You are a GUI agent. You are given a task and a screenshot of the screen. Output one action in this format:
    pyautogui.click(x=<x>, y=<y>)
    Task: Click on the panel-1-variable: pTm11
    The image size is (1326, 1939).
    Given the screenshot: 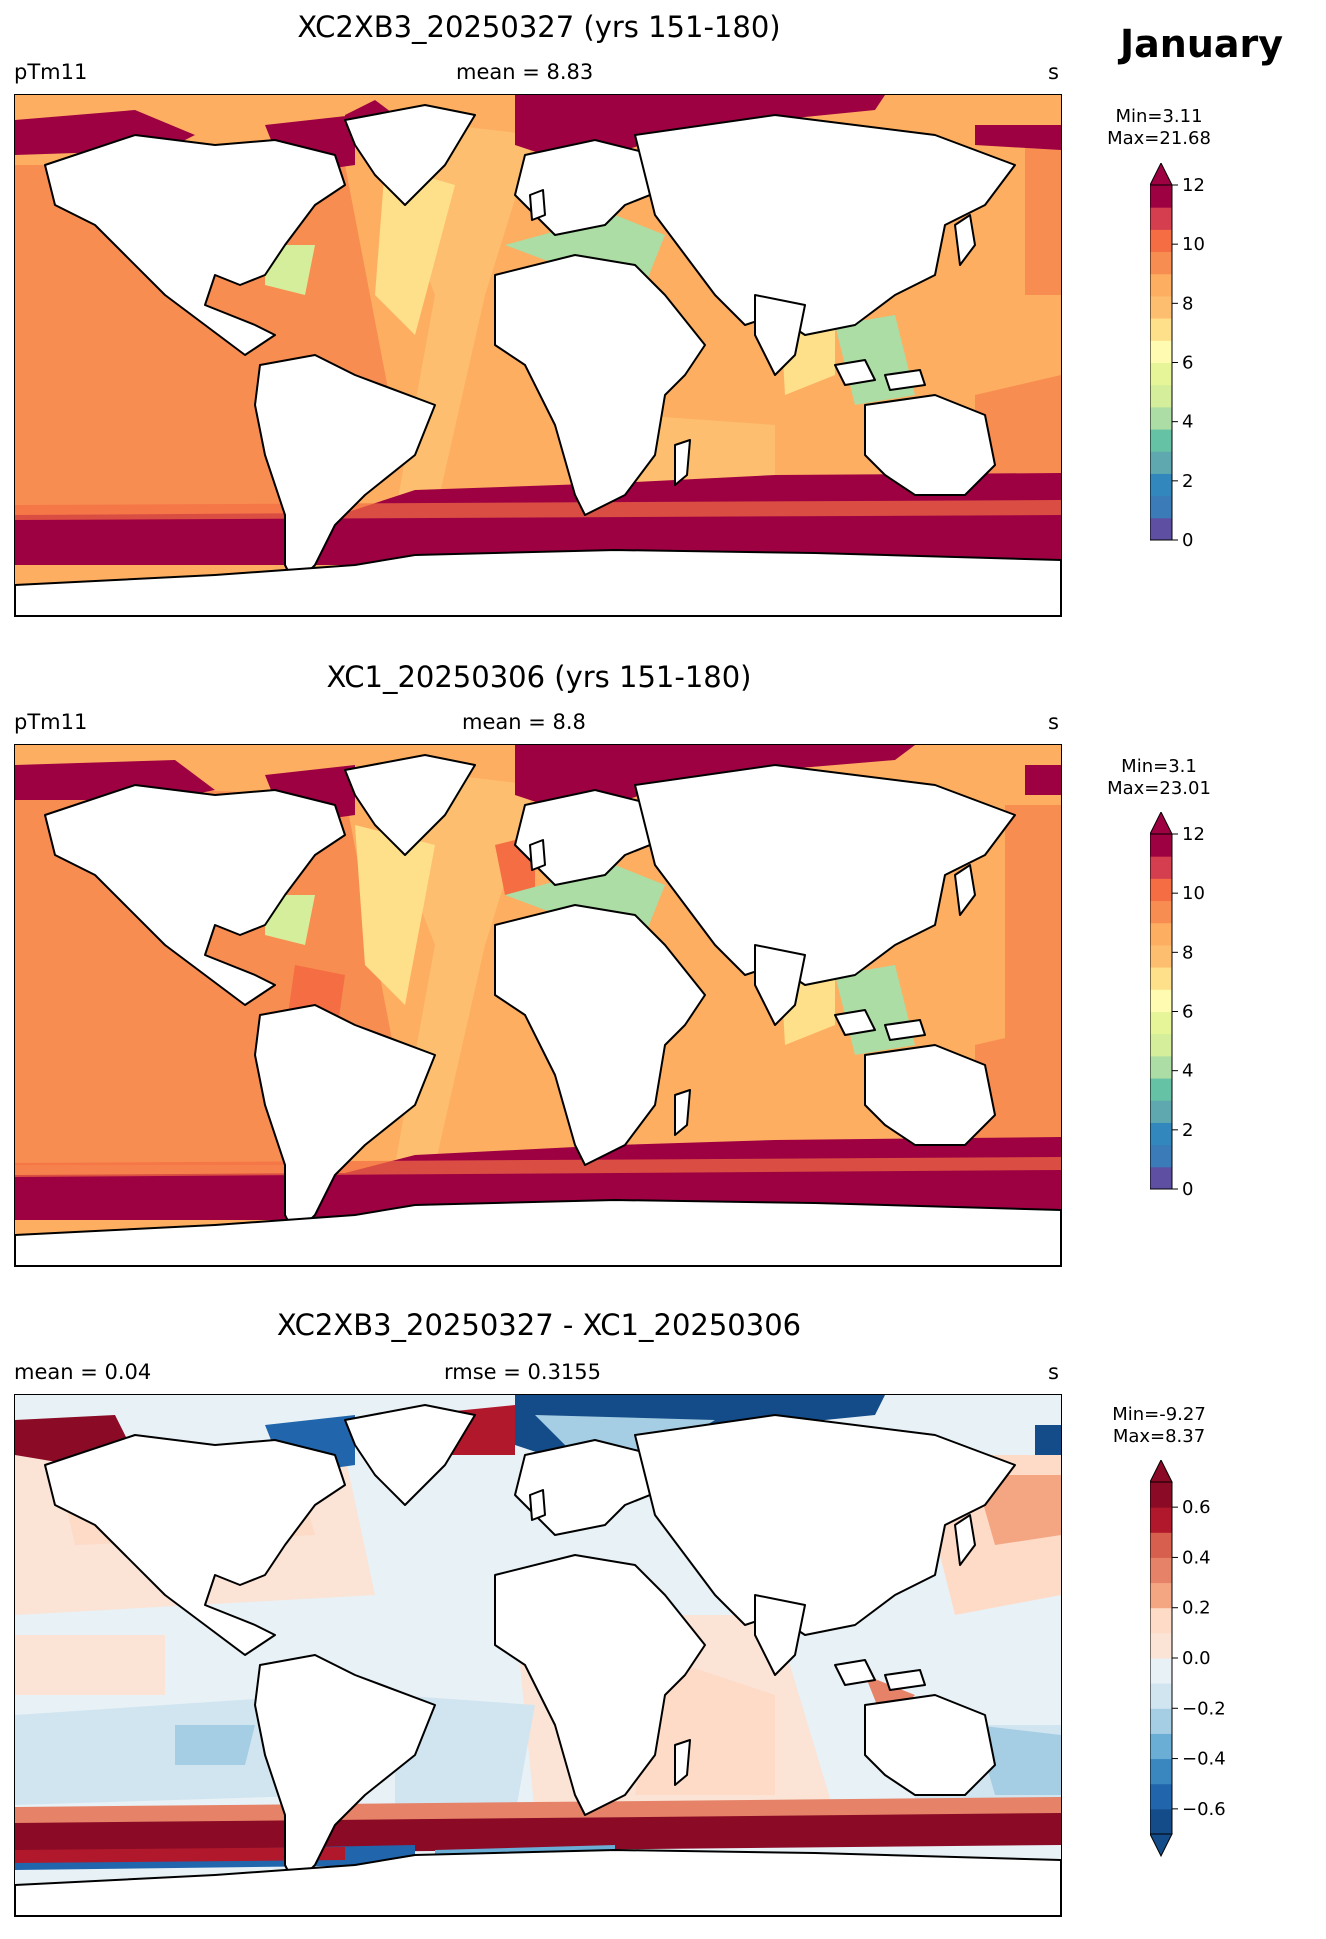 What is the action you would take?
    pyautogui.click(x=51, y=72)
    